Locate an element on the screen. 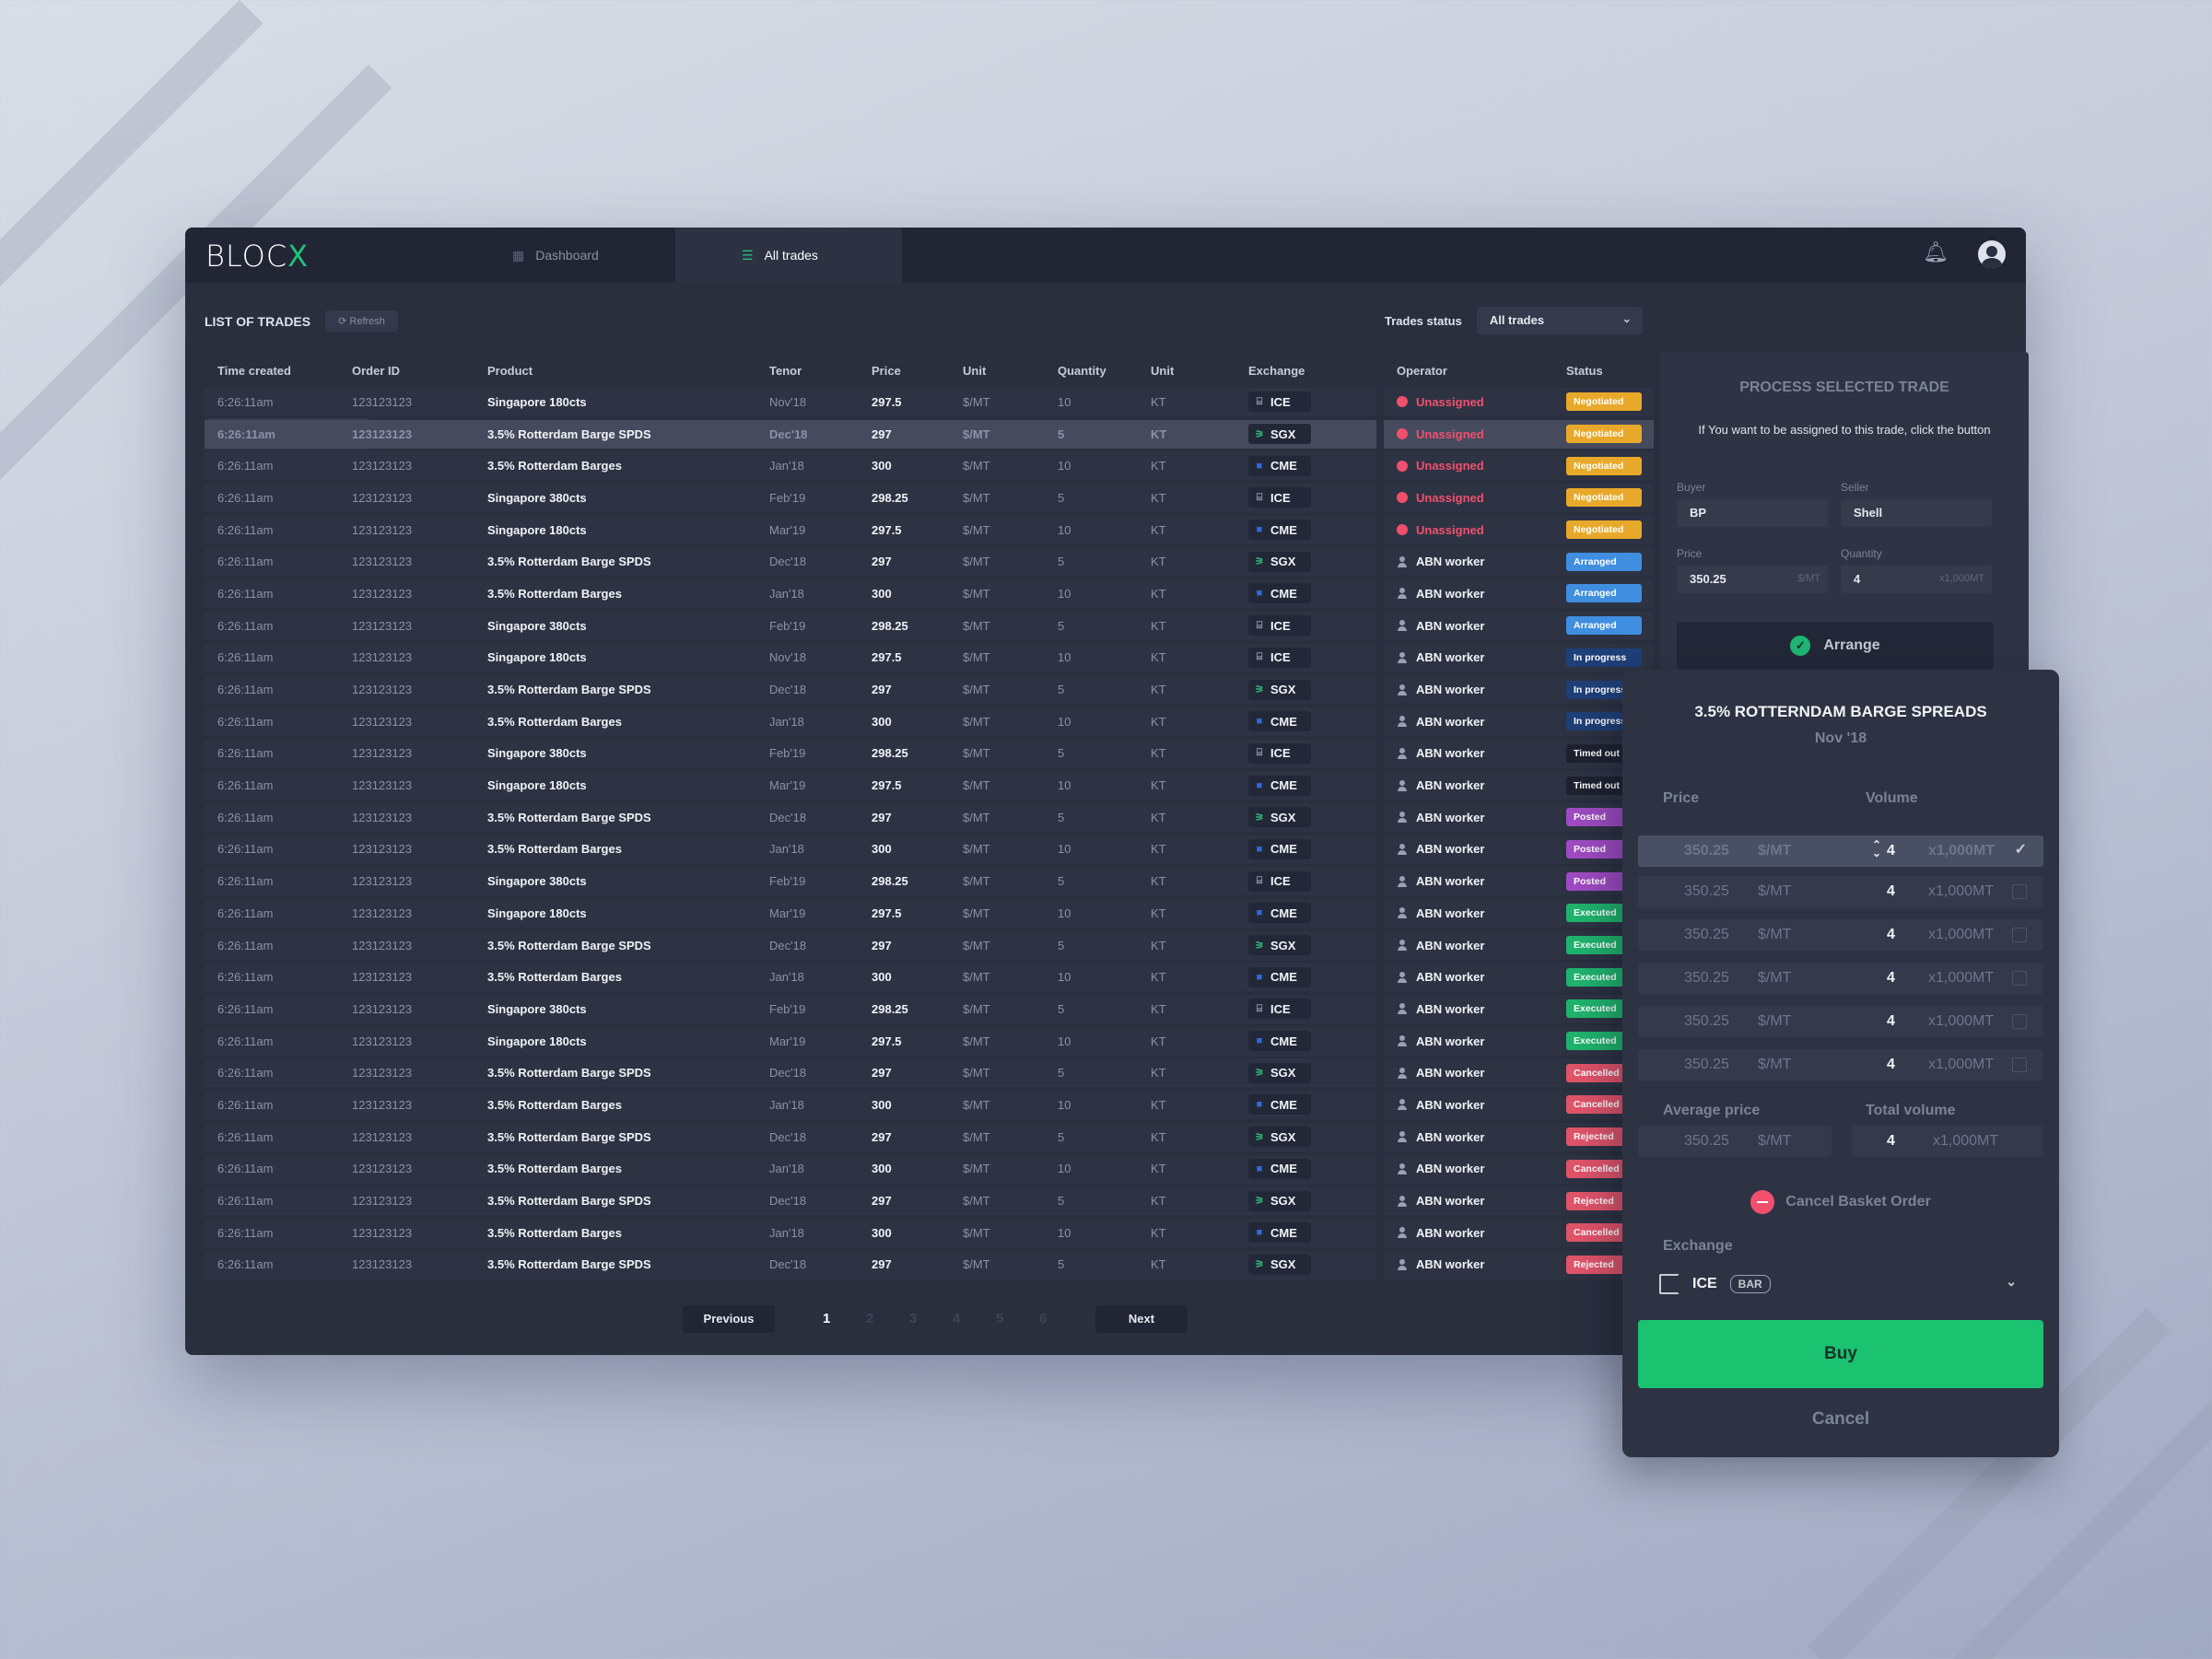 Image resolution: width=2212 pixels, height=1659 pixels. column-header: Operator is located at coordinates (1422, 370).